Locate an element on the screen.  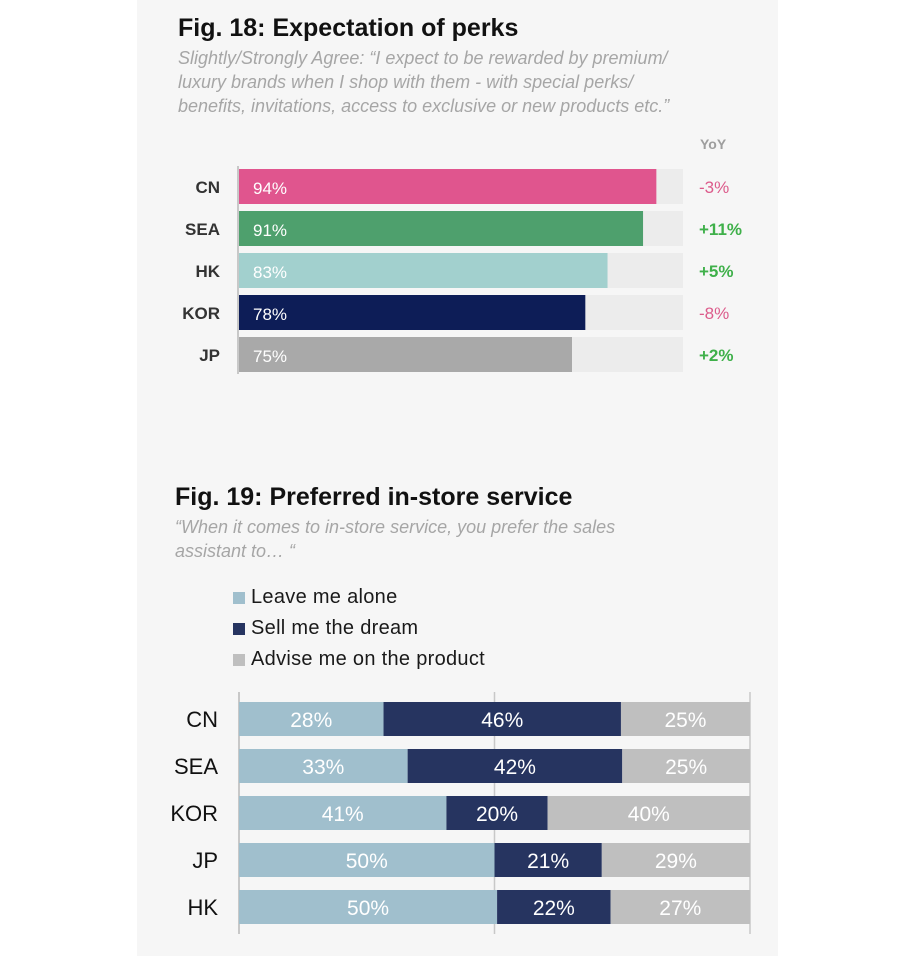
segment-label-hk-1: 22% is located at coordinates (554, 908).